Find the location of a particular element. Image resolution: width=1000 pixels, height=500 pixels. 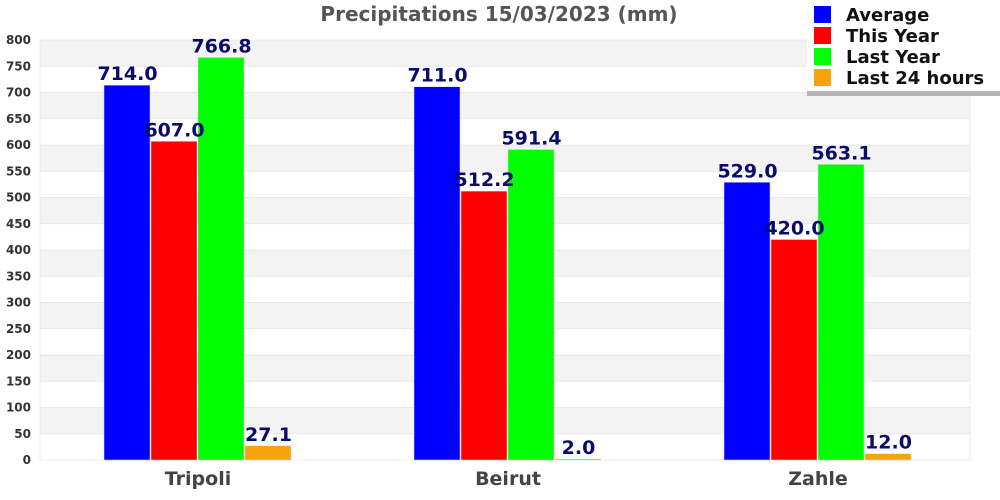

bar-this-year-zahle is located at coordinates (794, 350).